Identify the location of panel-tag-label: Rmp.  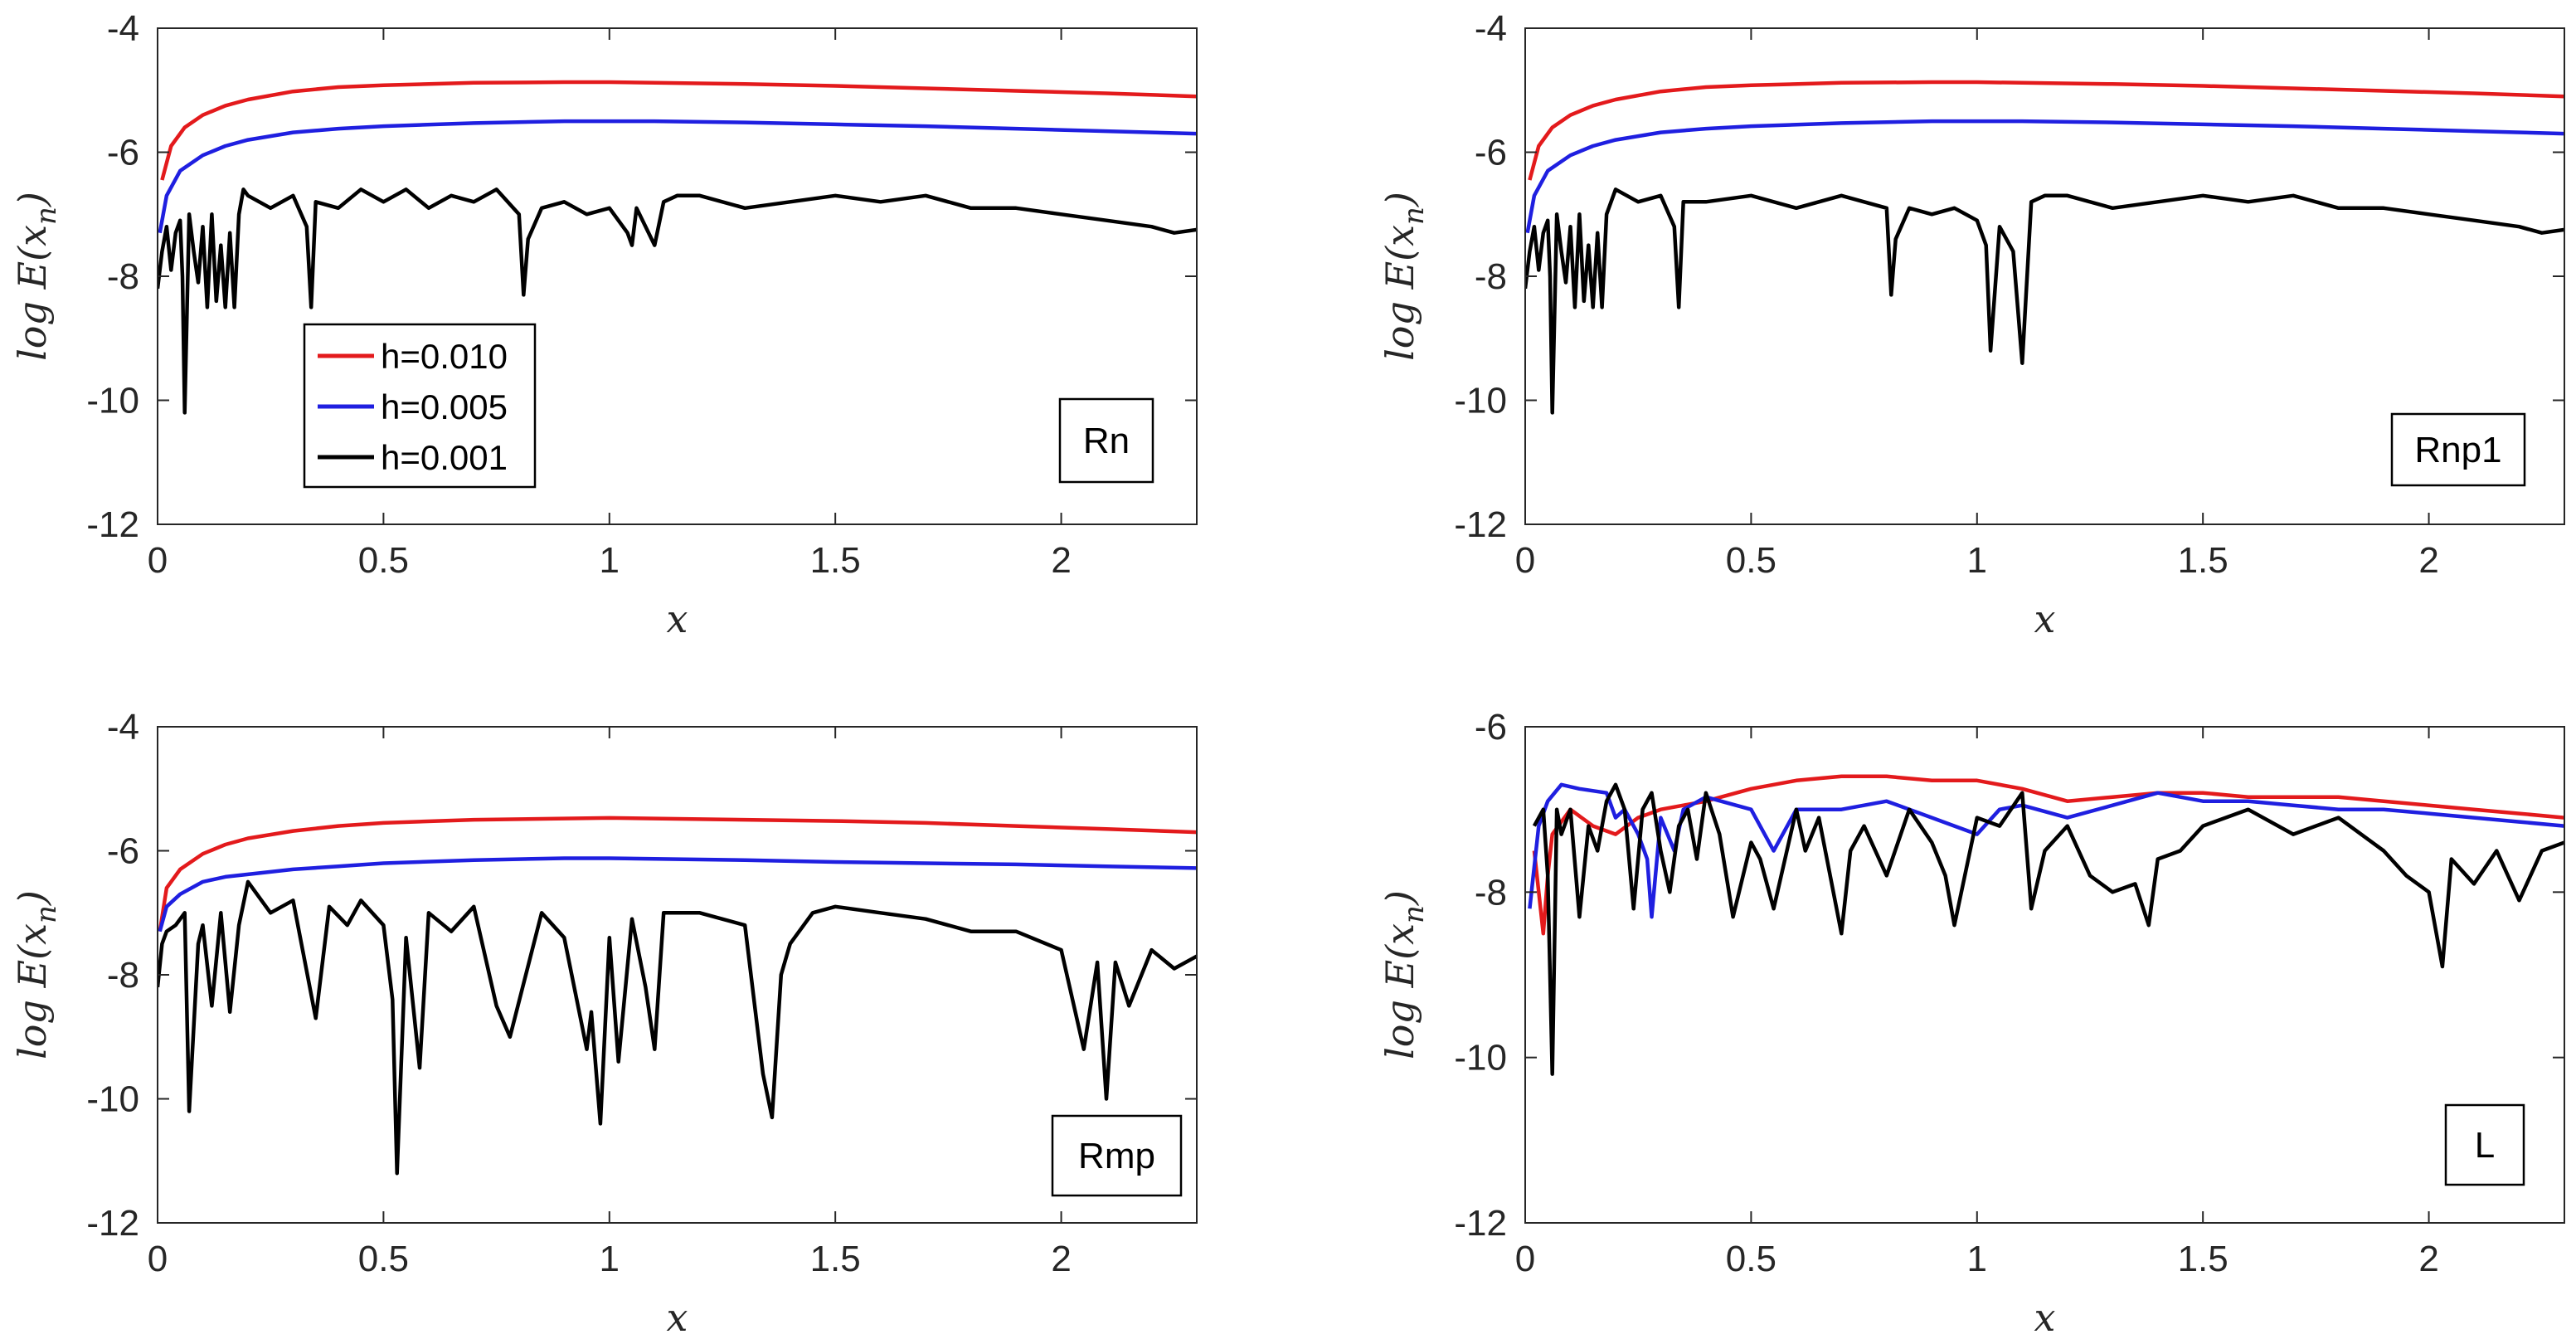
(1116, 1156).